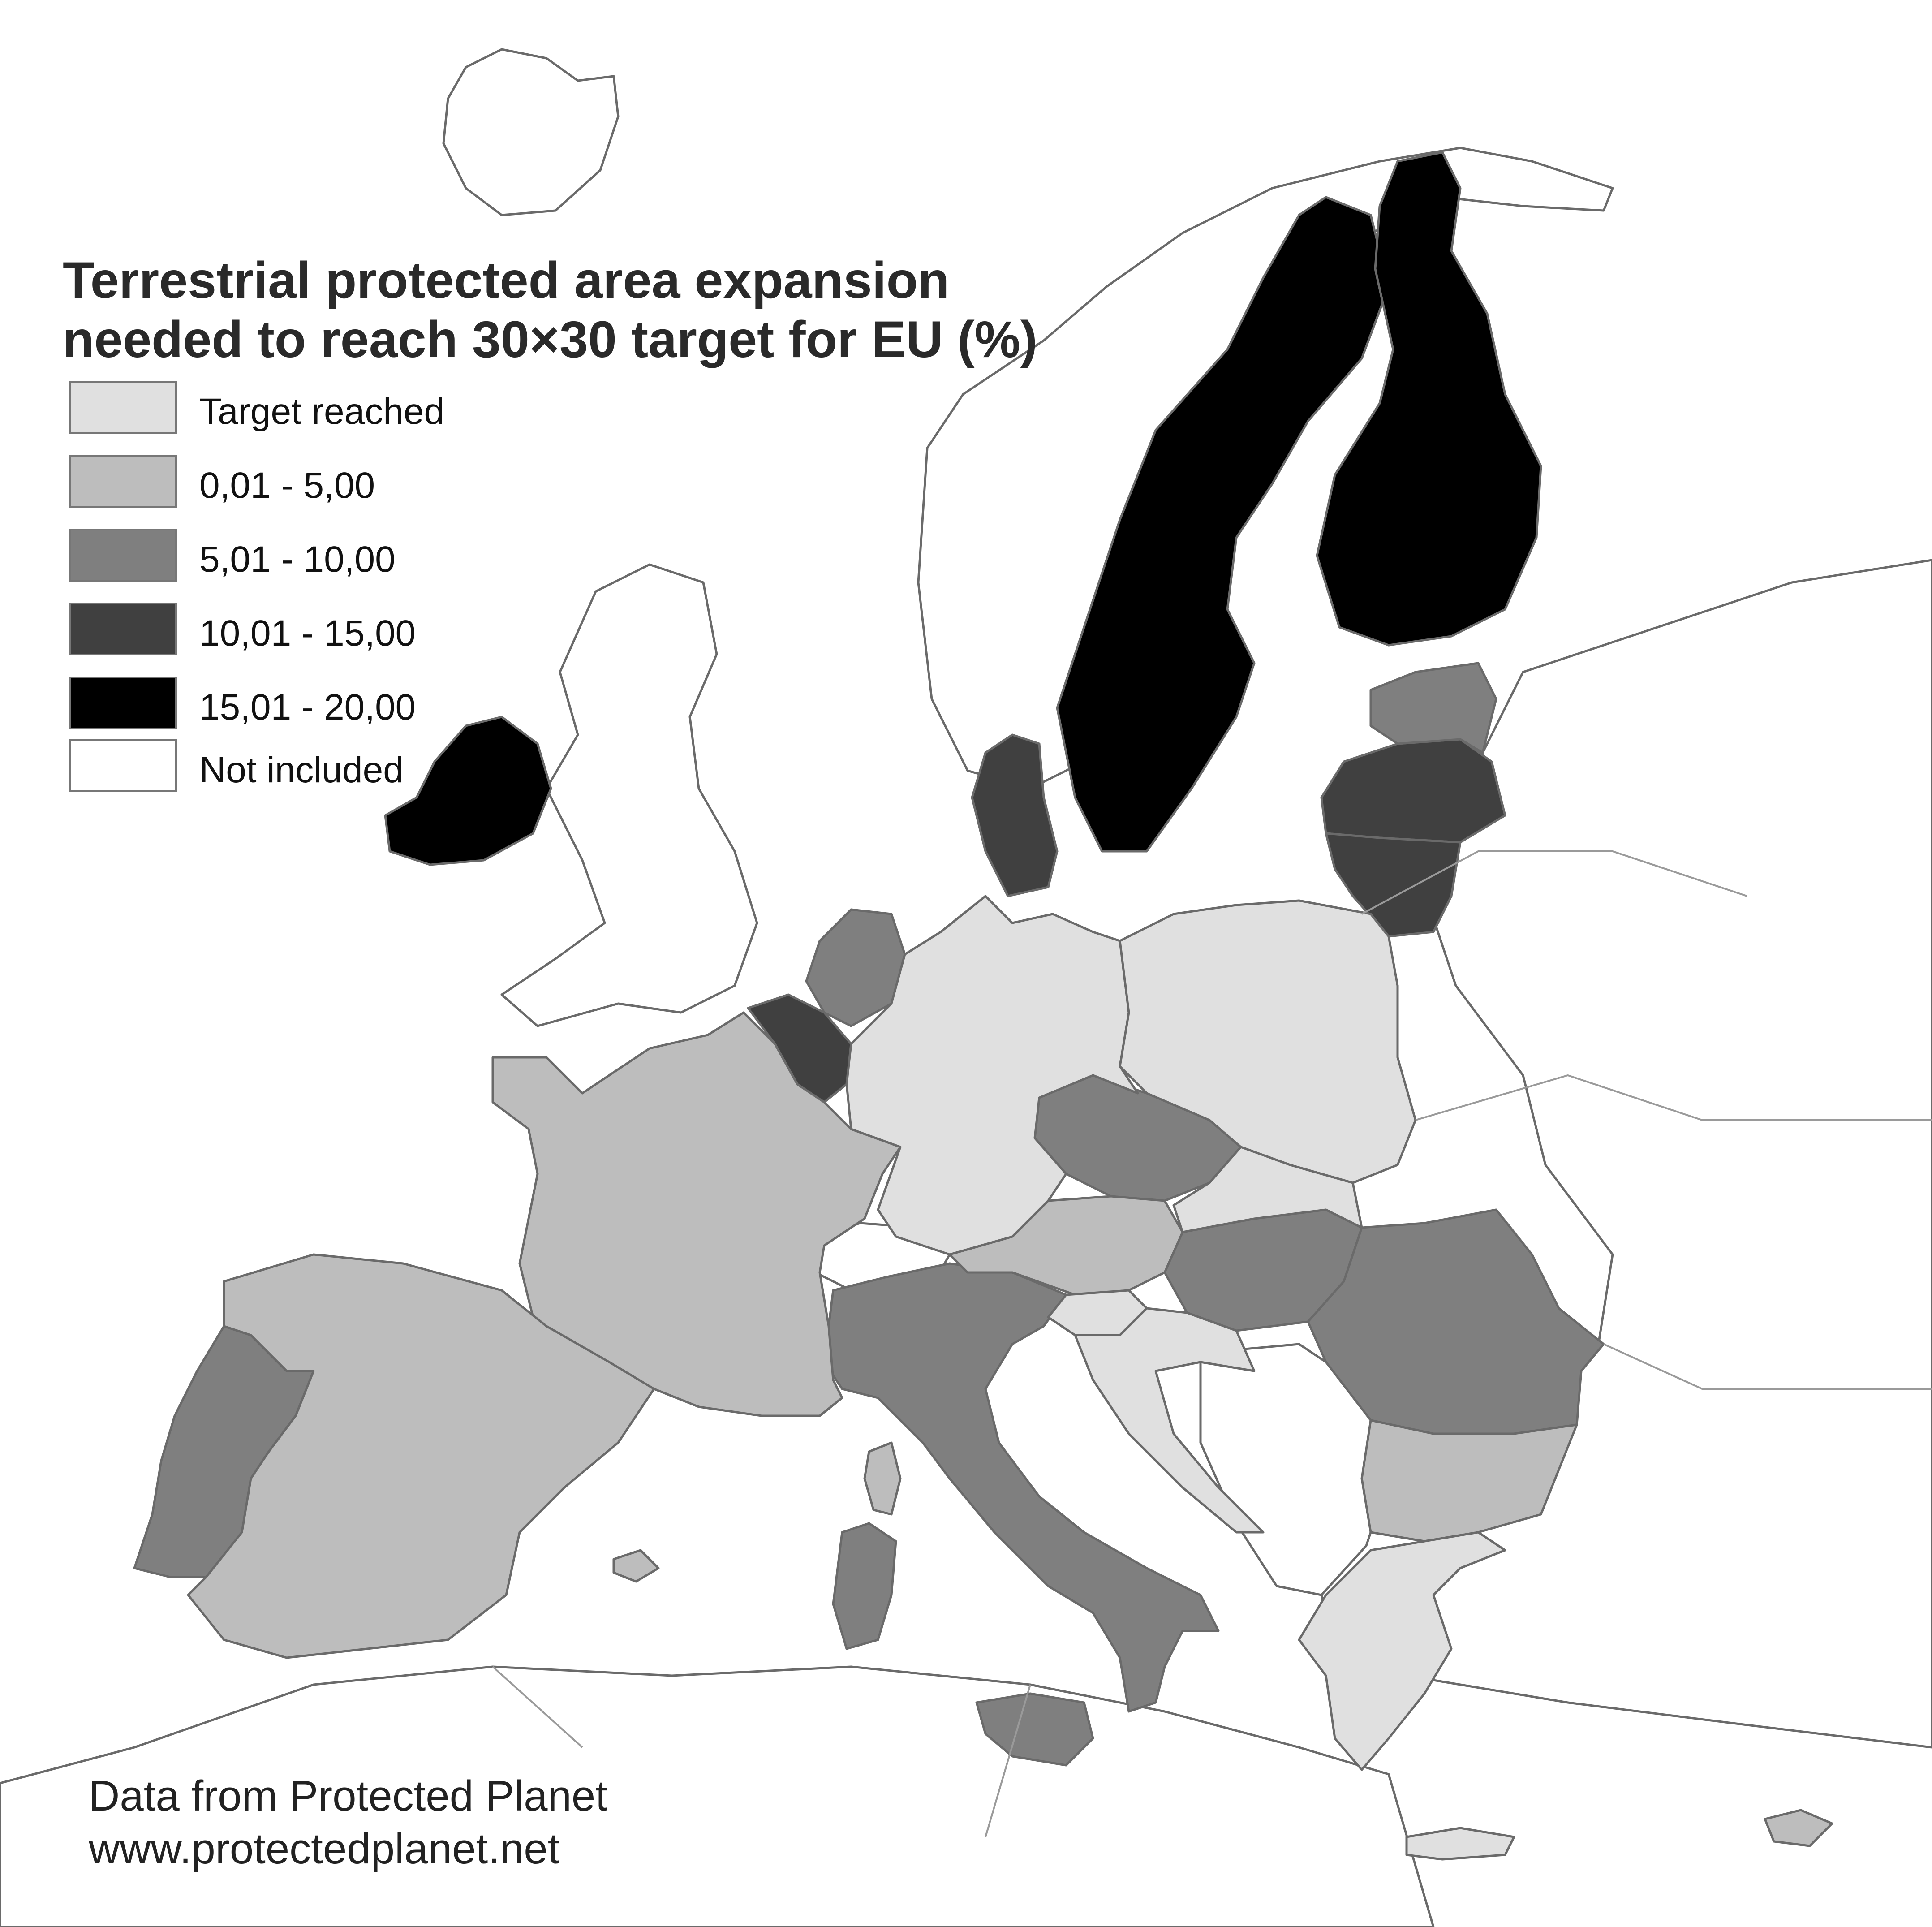  Describe the element at coordinates (1268, 1042) in the screenshot. I see `poland` at that location.